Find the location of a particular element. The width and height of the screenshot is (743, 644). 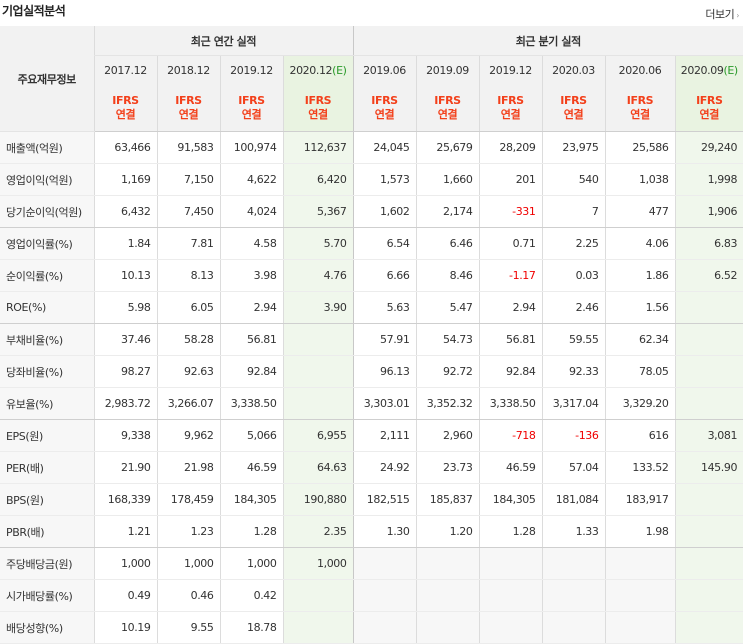

table-cell: 28,209 is located at coordinates (510, 148).